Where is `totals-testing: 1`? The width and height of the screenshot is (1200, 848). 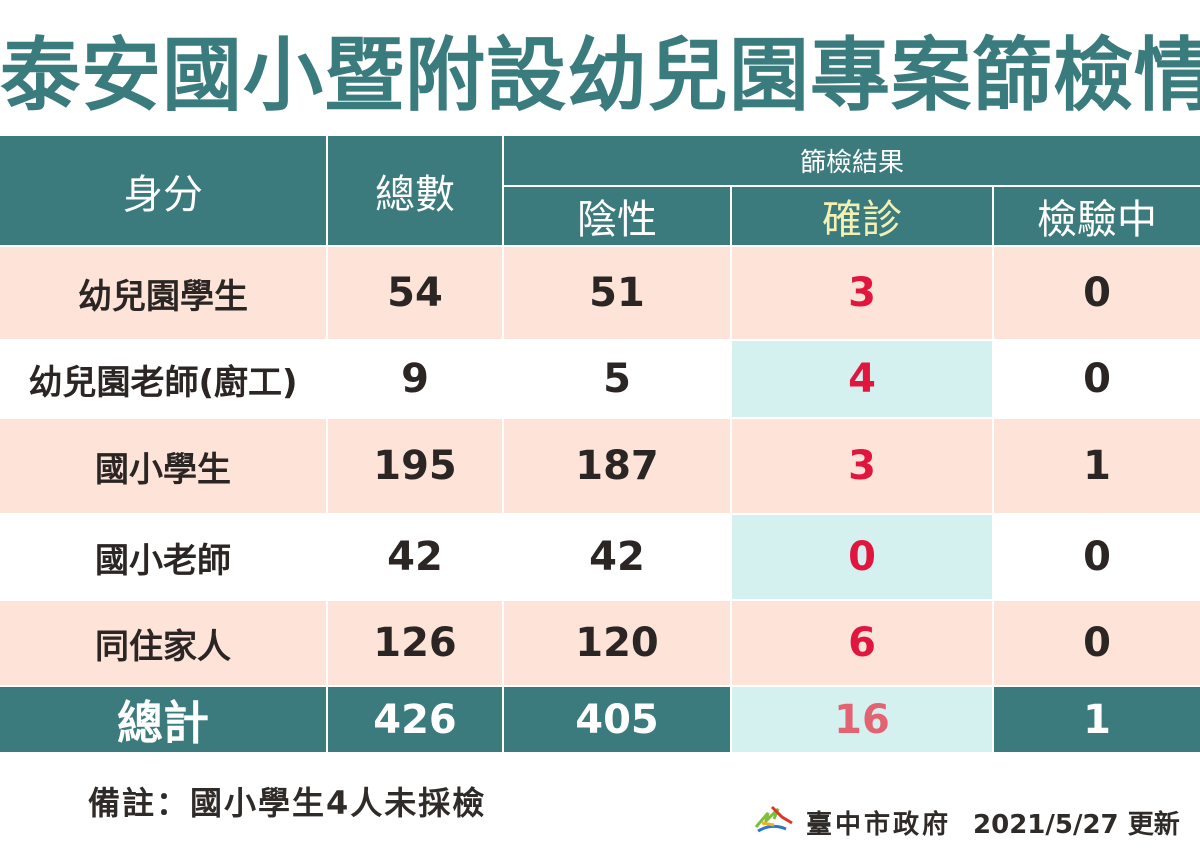 totals-testing: 1 is located at coordinates (1097, 719).